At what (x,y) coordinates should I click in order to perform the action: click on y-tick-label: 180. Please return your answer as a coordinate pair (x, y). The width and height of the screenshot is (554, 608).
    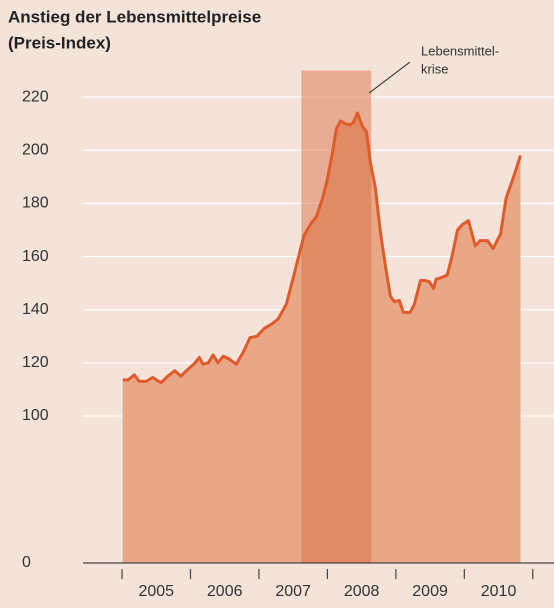
    Looking at the image, I should click on (35, 203).